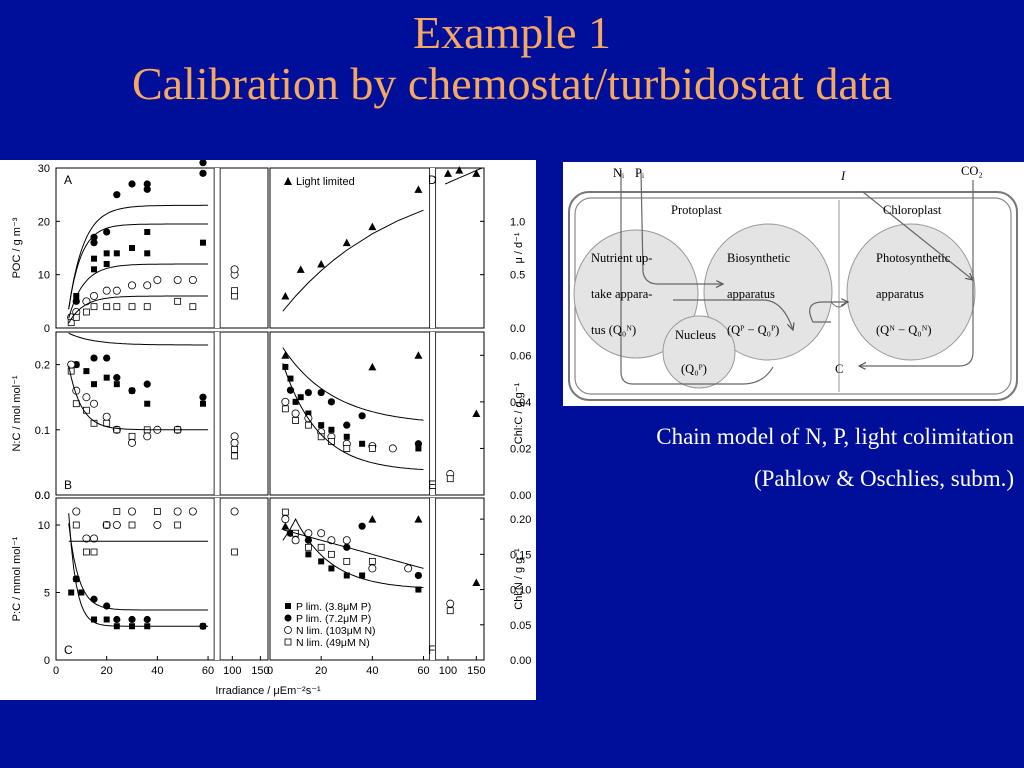 The width and height of the screenshot is (1024, 768). What do you see at coordinates (520, 496) in the screenshot?
I see `ytick-label-E: 0.00` at bounding box center [520, 496].